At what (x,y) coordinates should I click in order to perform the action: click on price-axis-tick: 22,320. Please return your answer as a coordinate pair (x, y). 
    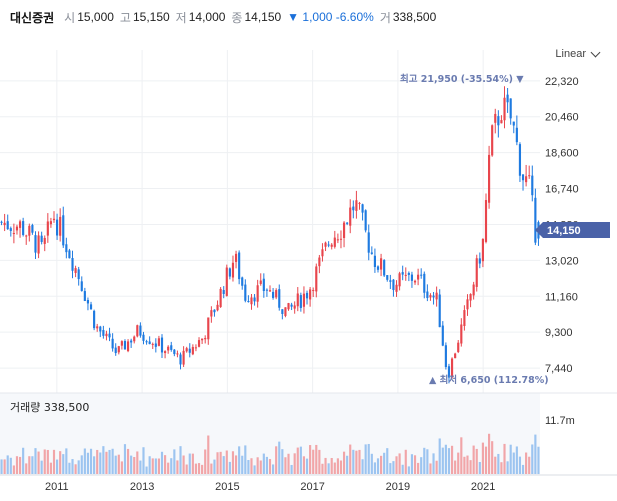
    Looking at the image, I should click on (562, 82).